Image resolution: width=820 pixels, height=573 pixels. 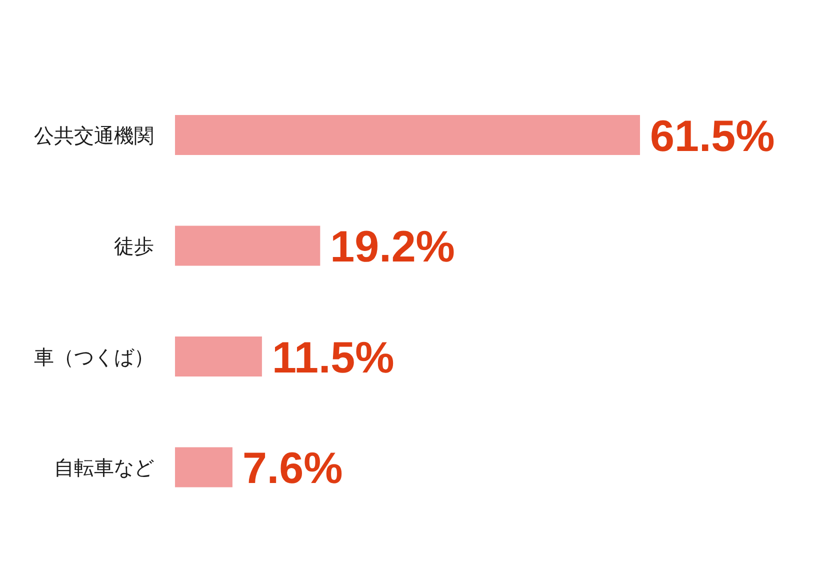 What do you see at coordinates (94, 357) in the screenshot?
I see `y-tick-label: 車（つくば）` at bounding box center [94, 357].